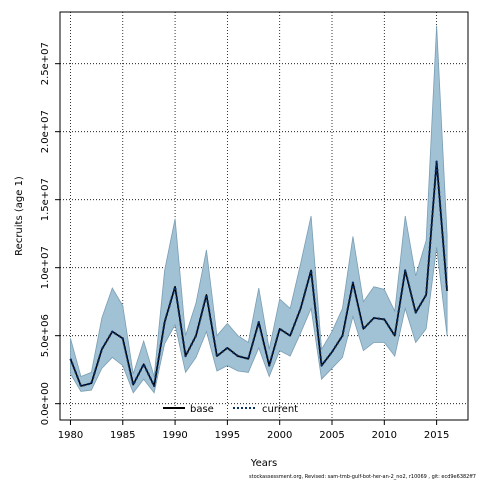 The image size is (480, 480). I want to click on y-tick-label: 0.0e+00, so click(45, 403).